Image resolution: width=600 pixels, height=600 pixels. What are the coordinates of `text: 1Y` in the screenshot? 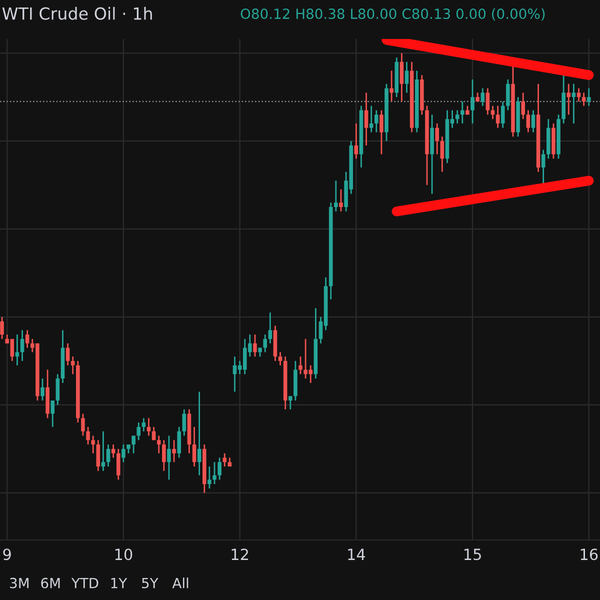 It's located at (119, 583).